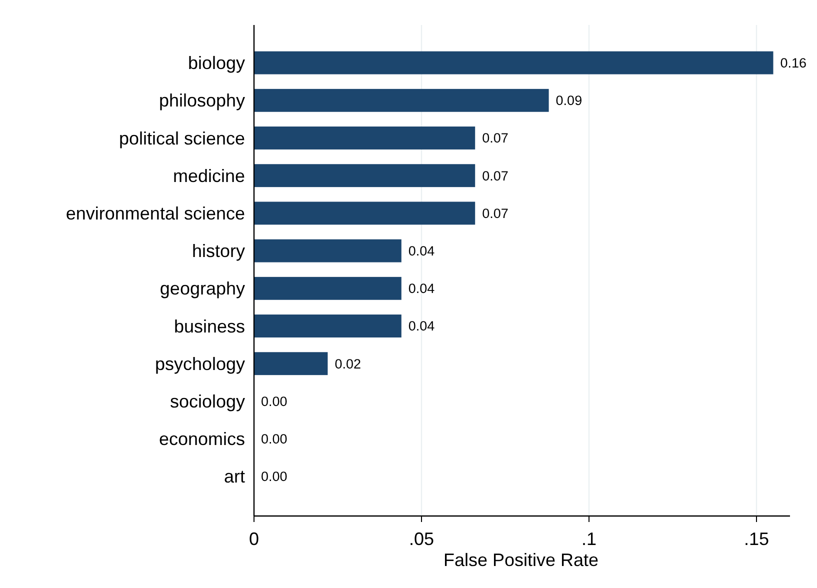 This screenshot has height=588, width=817. I want to click on y-tick-label: business, so click(209, 326).